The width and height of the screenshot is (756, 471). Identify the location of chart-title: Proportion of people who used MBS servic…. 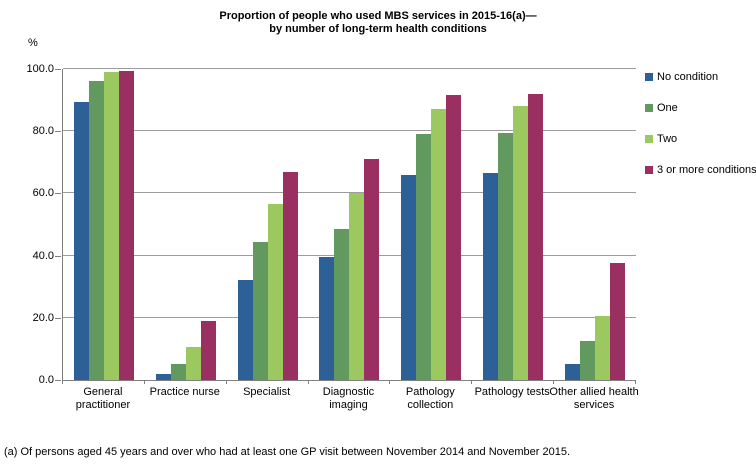
(378, 23).